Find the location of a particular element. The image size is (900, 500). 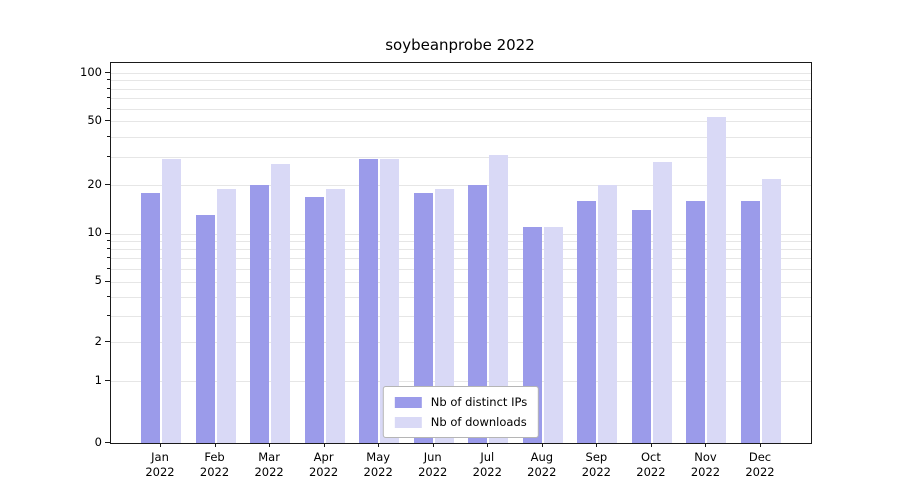

x-tick-label: Dec 2022 is located at coordinates (760, 464).